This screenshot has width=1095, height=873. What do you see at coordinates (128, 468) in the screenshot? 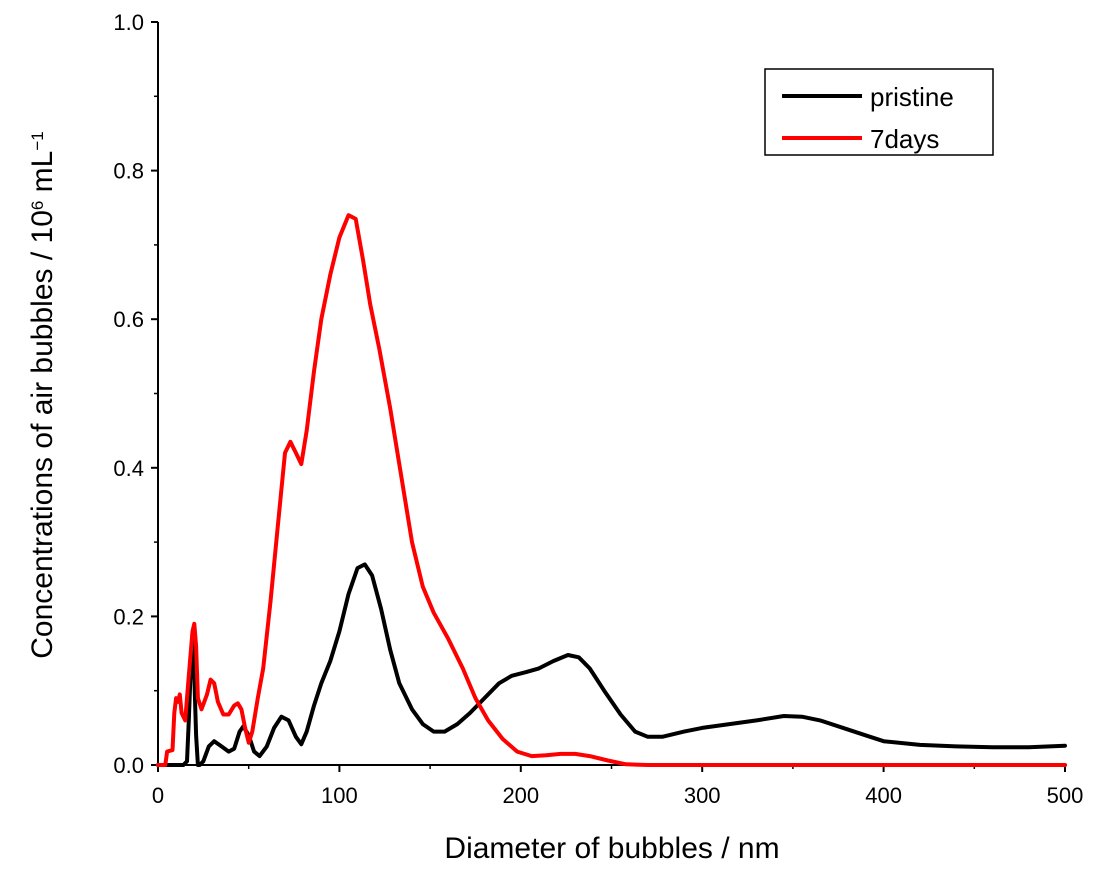
I see `y-tick-label: 0.4` at bounding box center [128, 468].